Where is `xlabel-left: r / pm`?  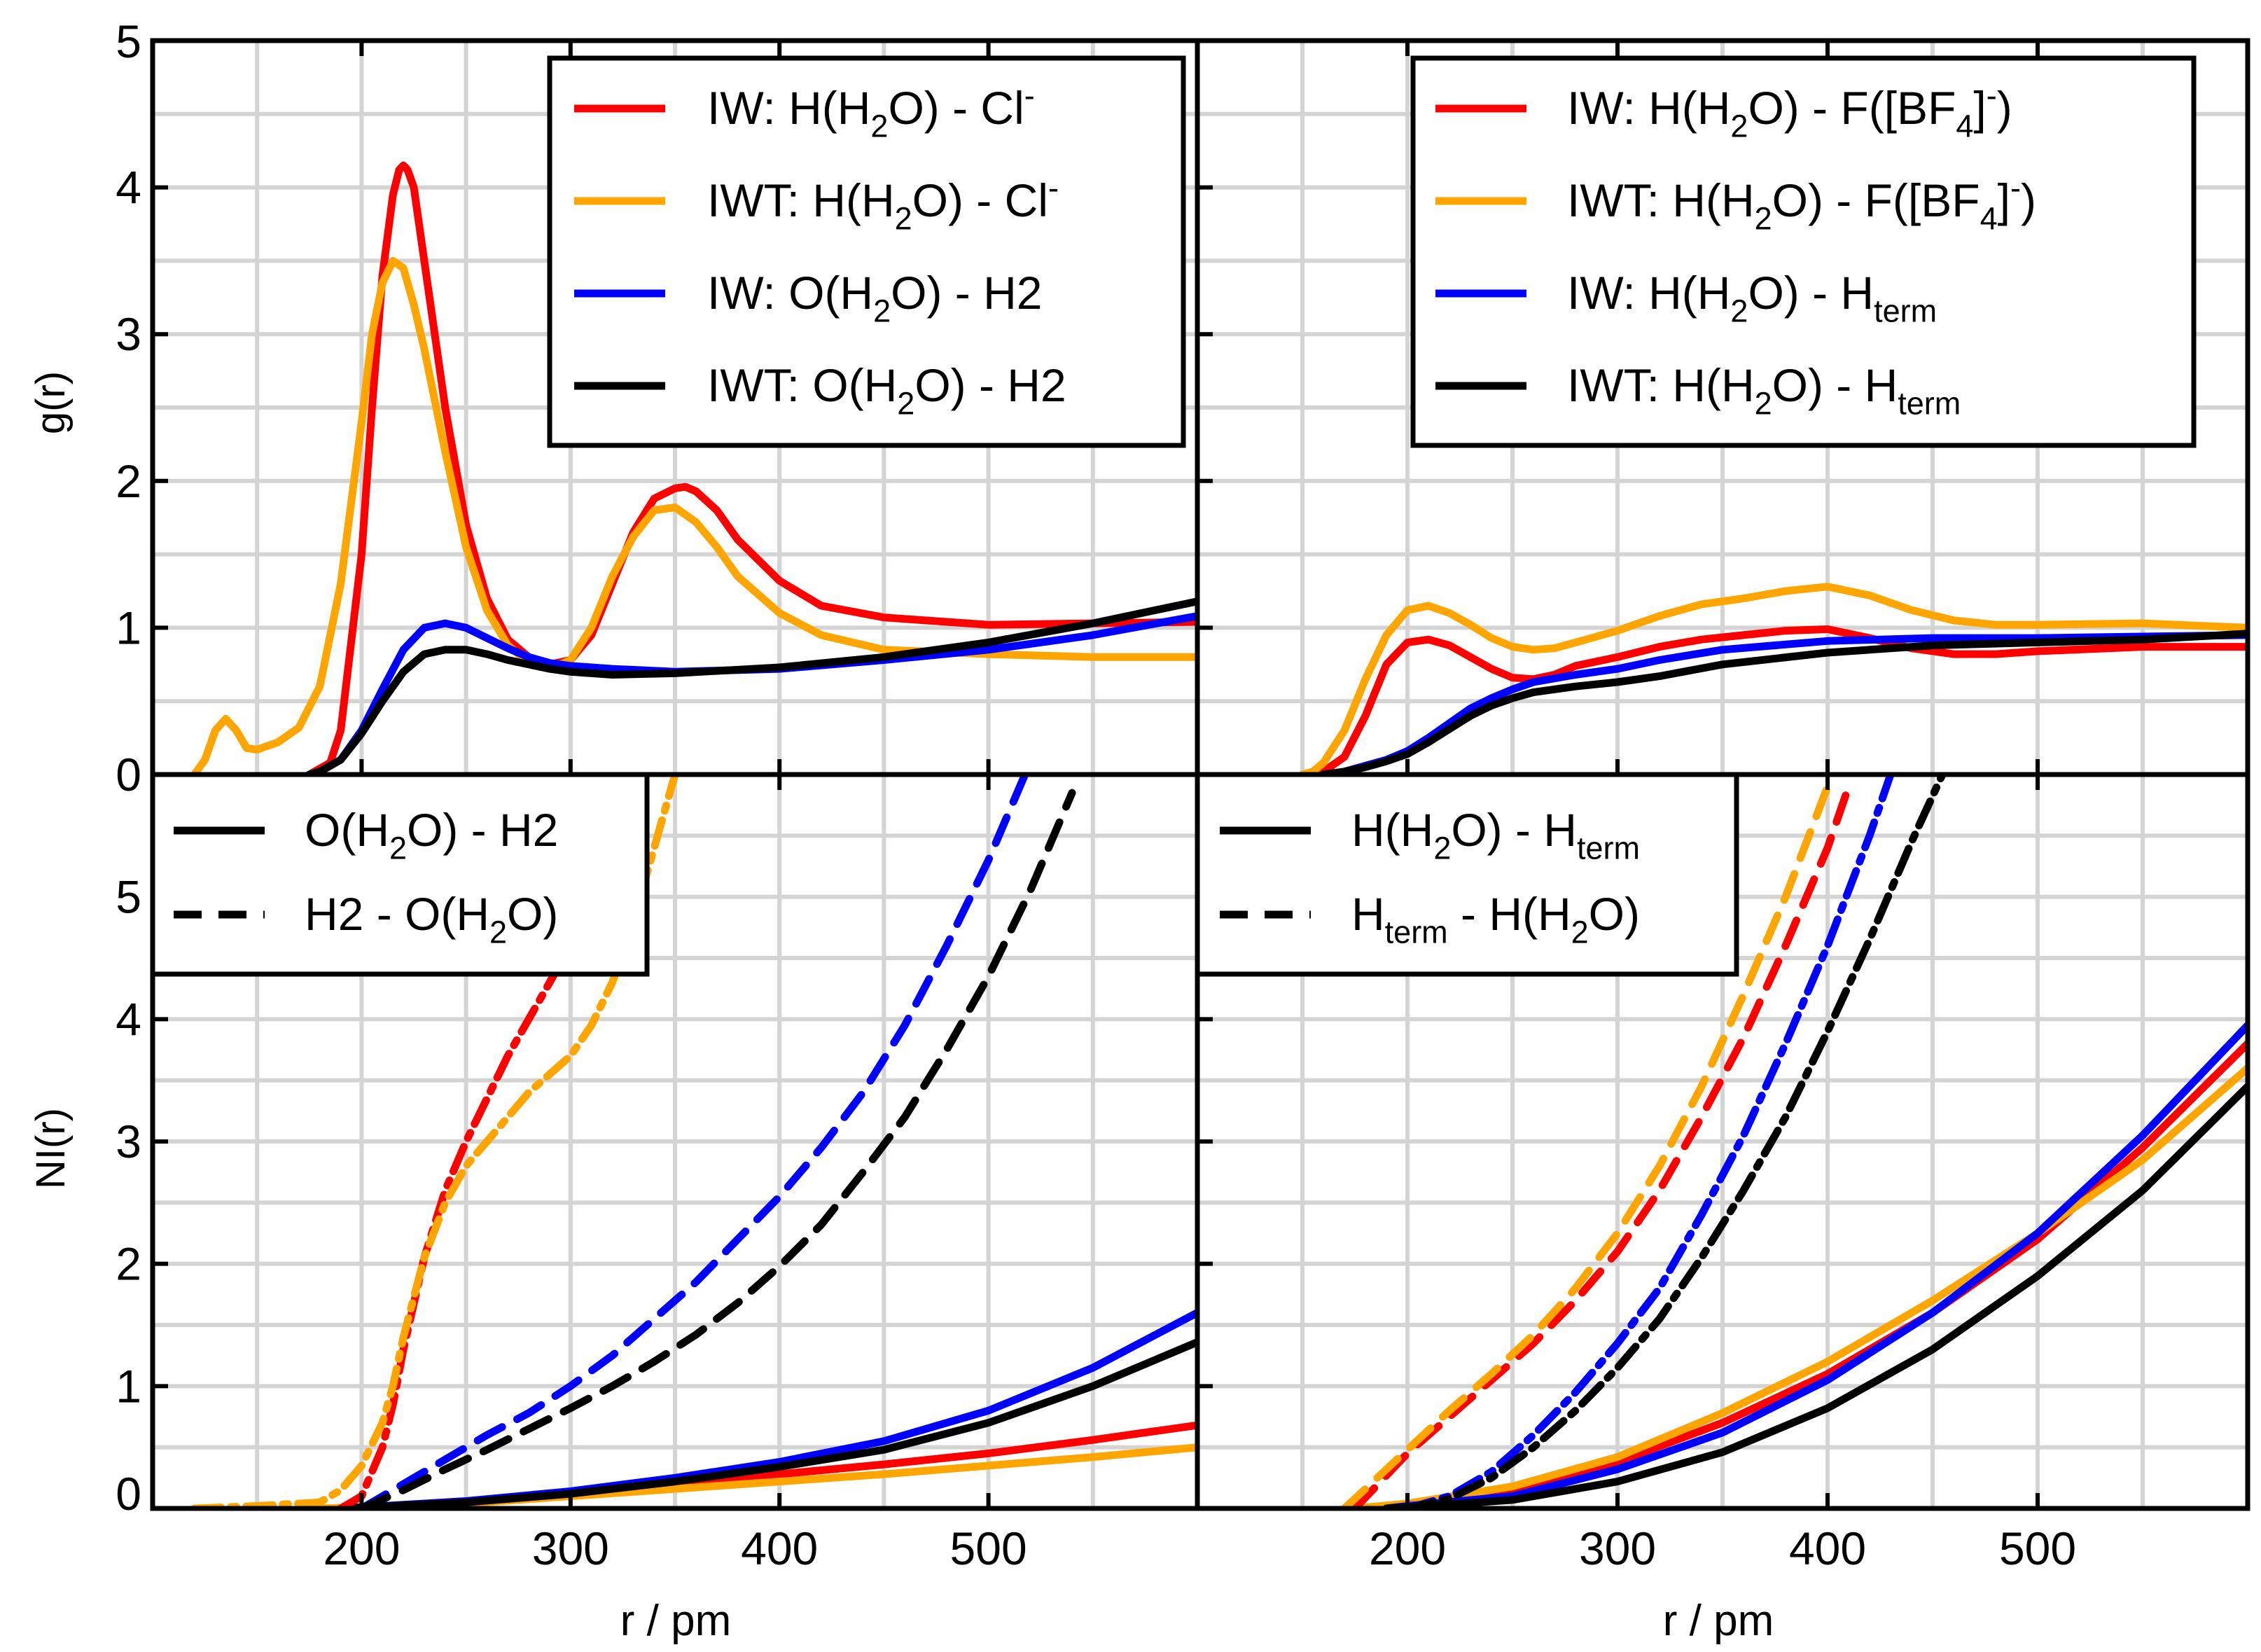 xlabel-left: r / pm is located at coordinates (675, 1621).